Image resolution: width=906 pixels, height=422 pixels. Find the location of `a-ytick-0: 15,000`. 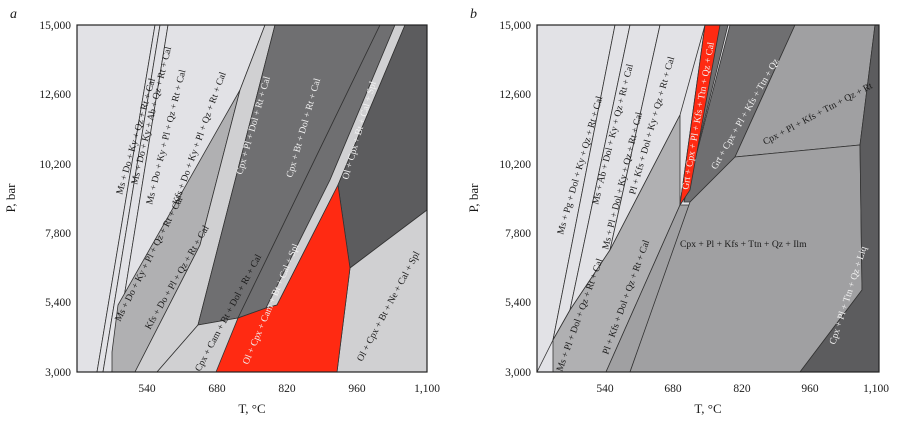

a-ytick-0: 15,000 is located at coordinates (55, 26).